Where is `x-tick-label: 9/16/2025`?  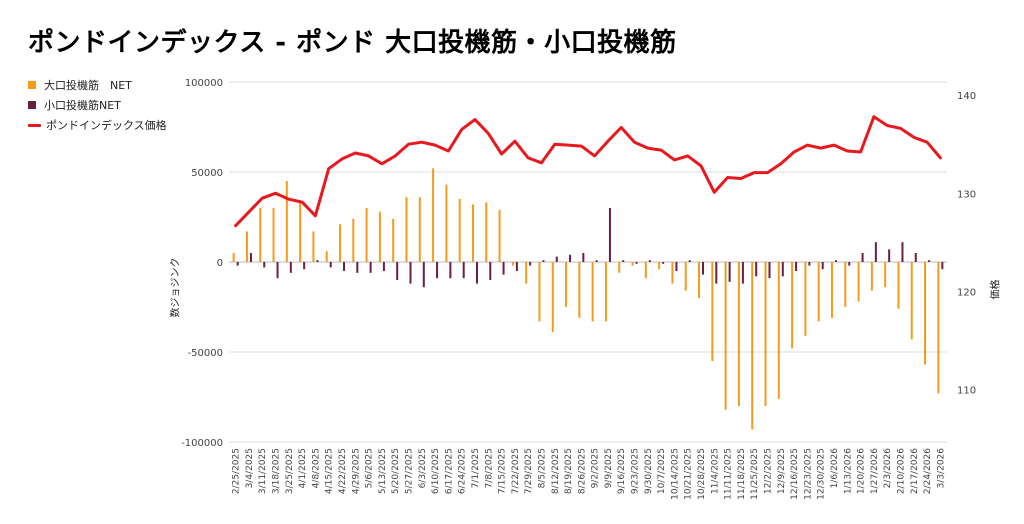 x-tick-label: 9/16/2025 is located at coordinates (622, 471).